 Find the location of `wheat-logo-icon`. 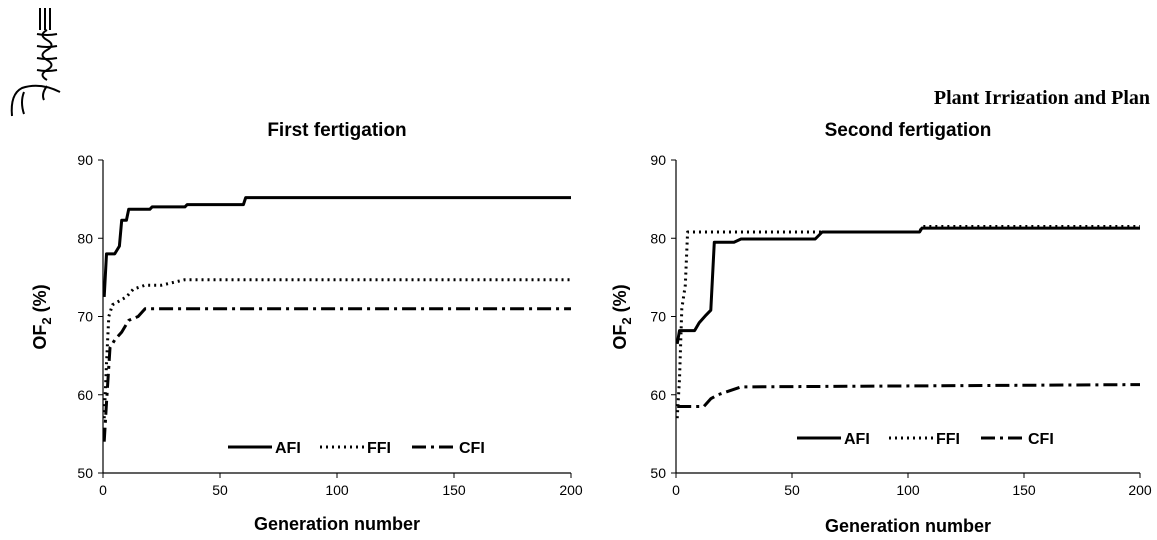

wheat-logo-icon is located at coordinates (35, 62).